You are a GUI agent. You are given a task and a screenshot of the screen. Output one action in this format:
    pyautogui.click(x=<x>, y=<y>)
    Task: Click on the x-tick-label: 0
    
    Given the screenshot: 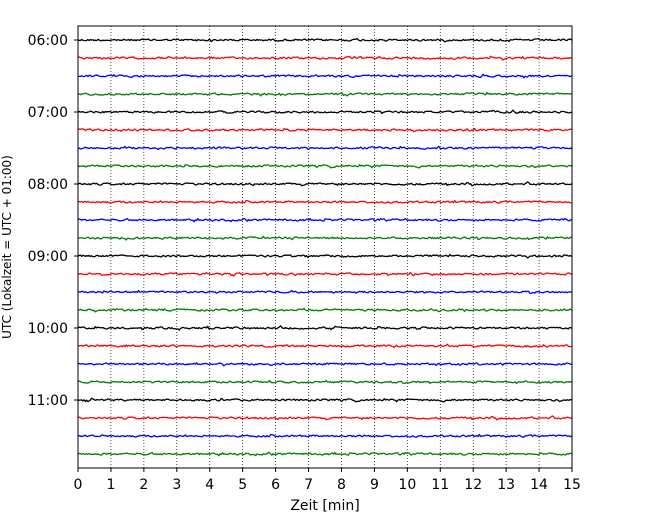 What is the action you would take?
    pyautogui.click(x=78, y=485)
    